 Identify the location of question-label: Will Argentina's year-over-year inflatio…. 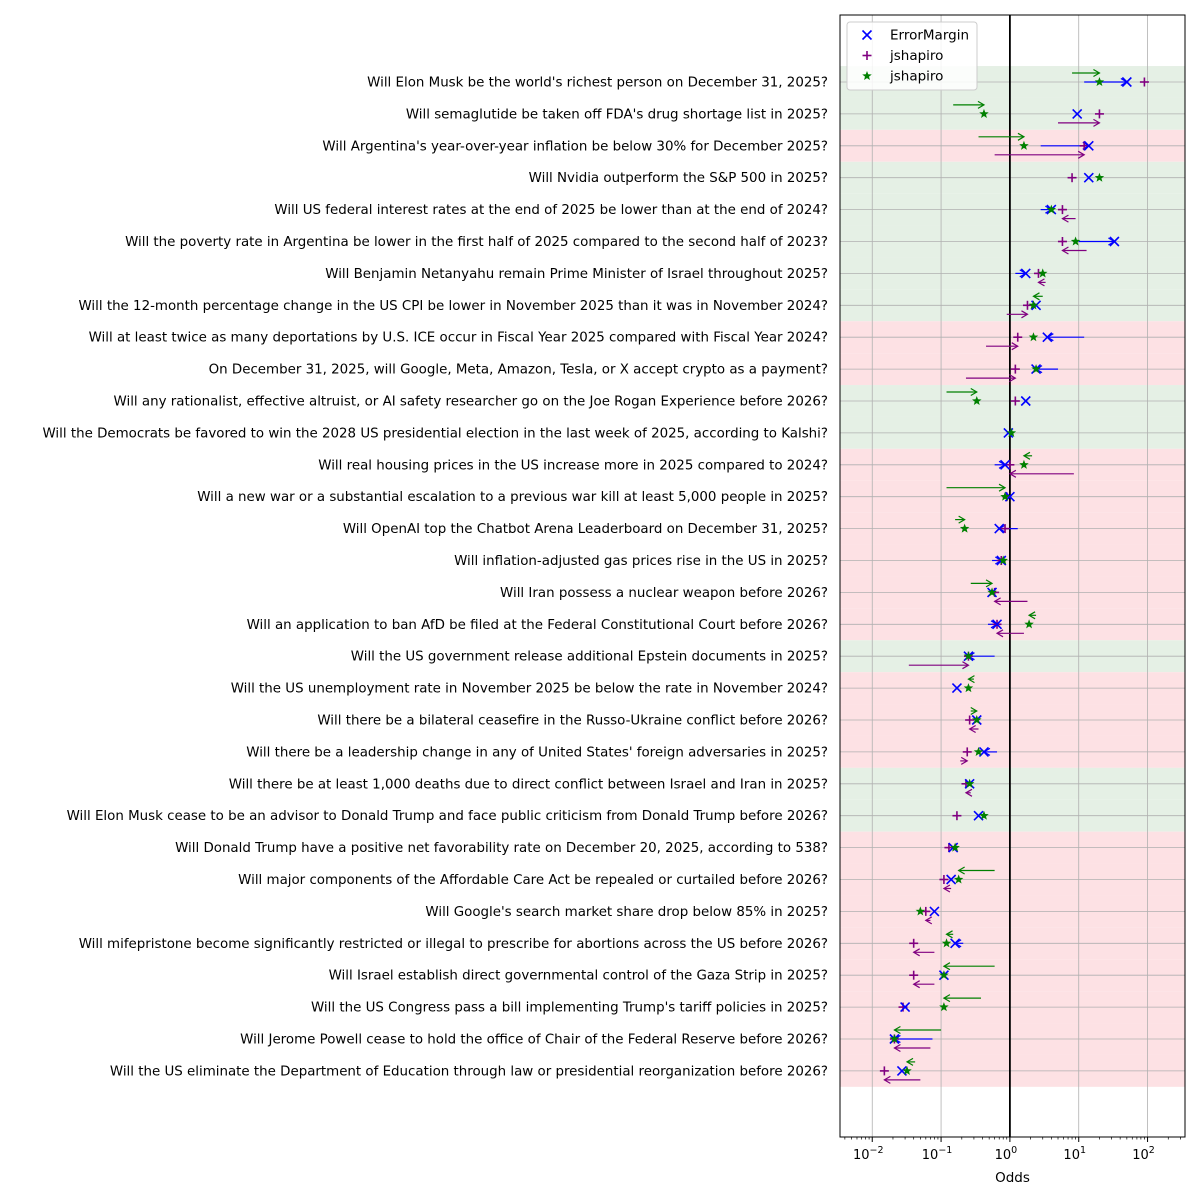
(575, 146).